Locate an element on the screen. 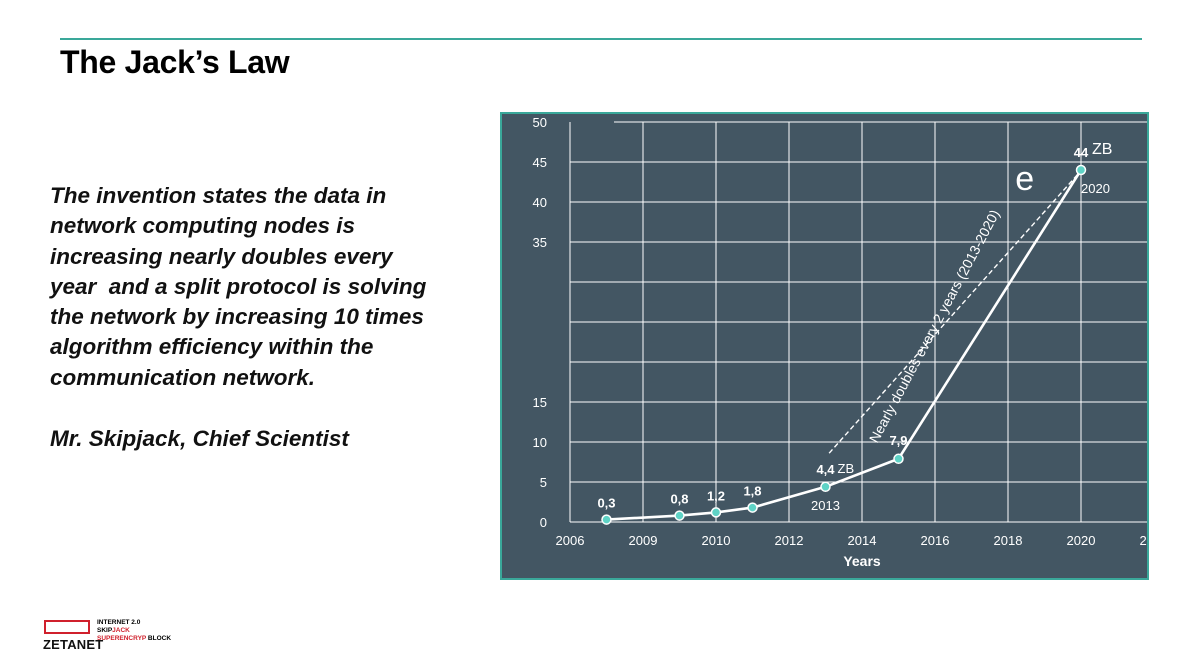 The width and height of the screenshot is (1200, 667). quote-line: the network by increasing 10 times is located at coordinates (237, 317).